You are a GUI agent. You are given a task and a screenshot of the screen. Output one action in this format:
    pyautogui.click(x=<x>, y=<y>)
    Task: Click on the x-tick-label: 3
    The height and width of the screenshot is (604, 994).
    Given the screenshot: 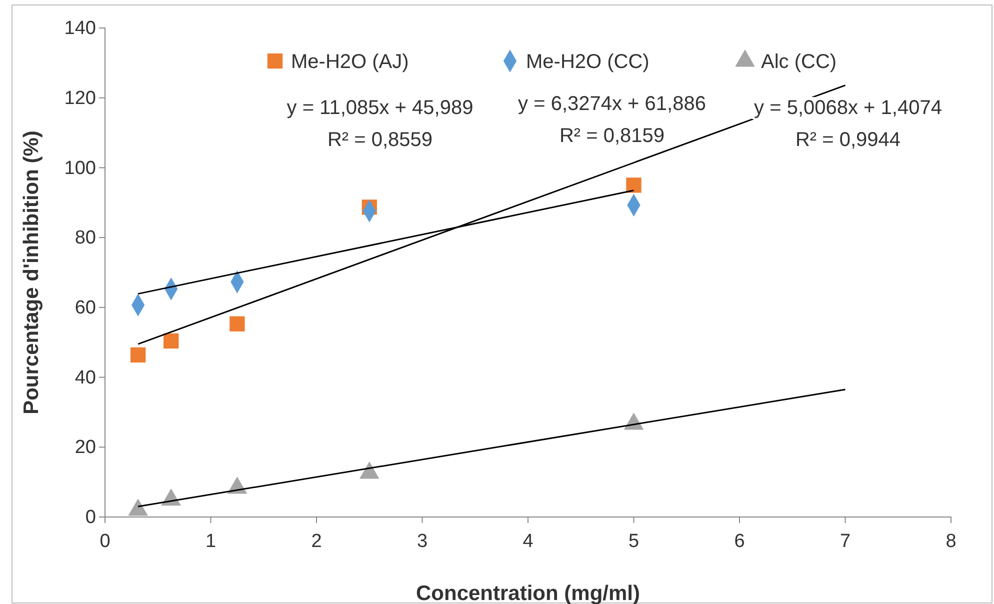 What is the action you would take?
    pyautogui.click(x=422, y=541)
    